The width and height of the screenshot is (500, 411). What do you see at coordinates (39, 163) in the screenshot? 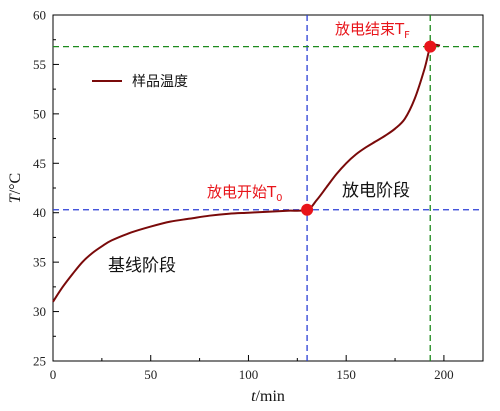
I see `y-tick-label: 45` at bounding box center [39, 163].